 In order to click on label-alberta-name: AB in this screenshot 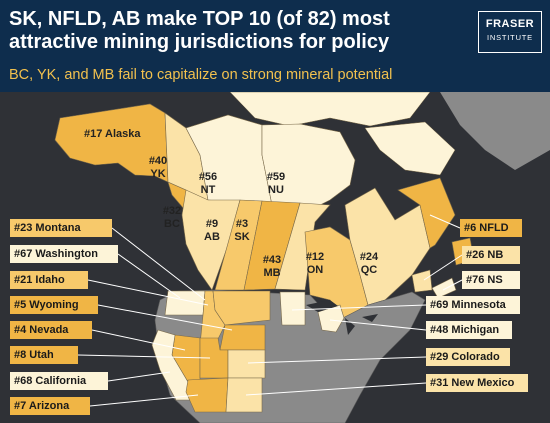, I will do `click(212, 237)`.